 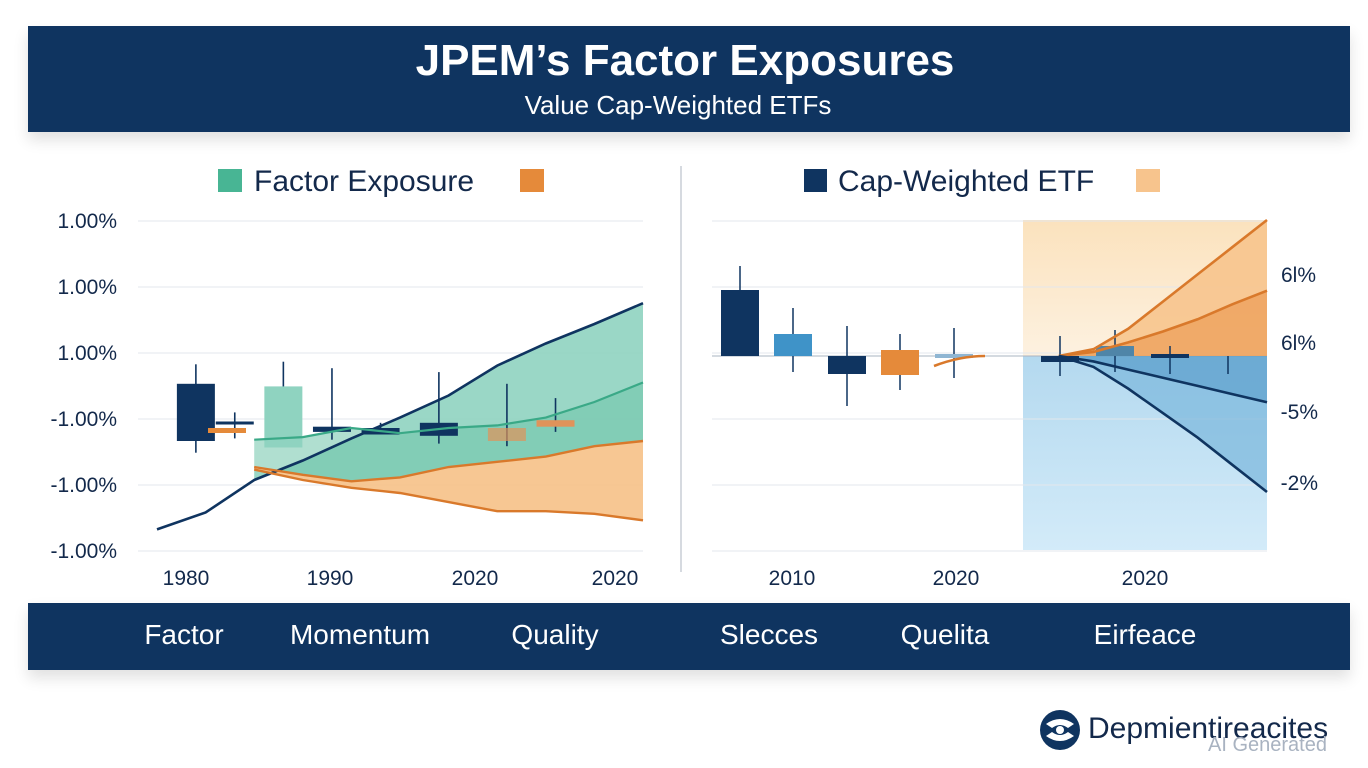 I want to click on downside-area, so click(x=1093, y=424).